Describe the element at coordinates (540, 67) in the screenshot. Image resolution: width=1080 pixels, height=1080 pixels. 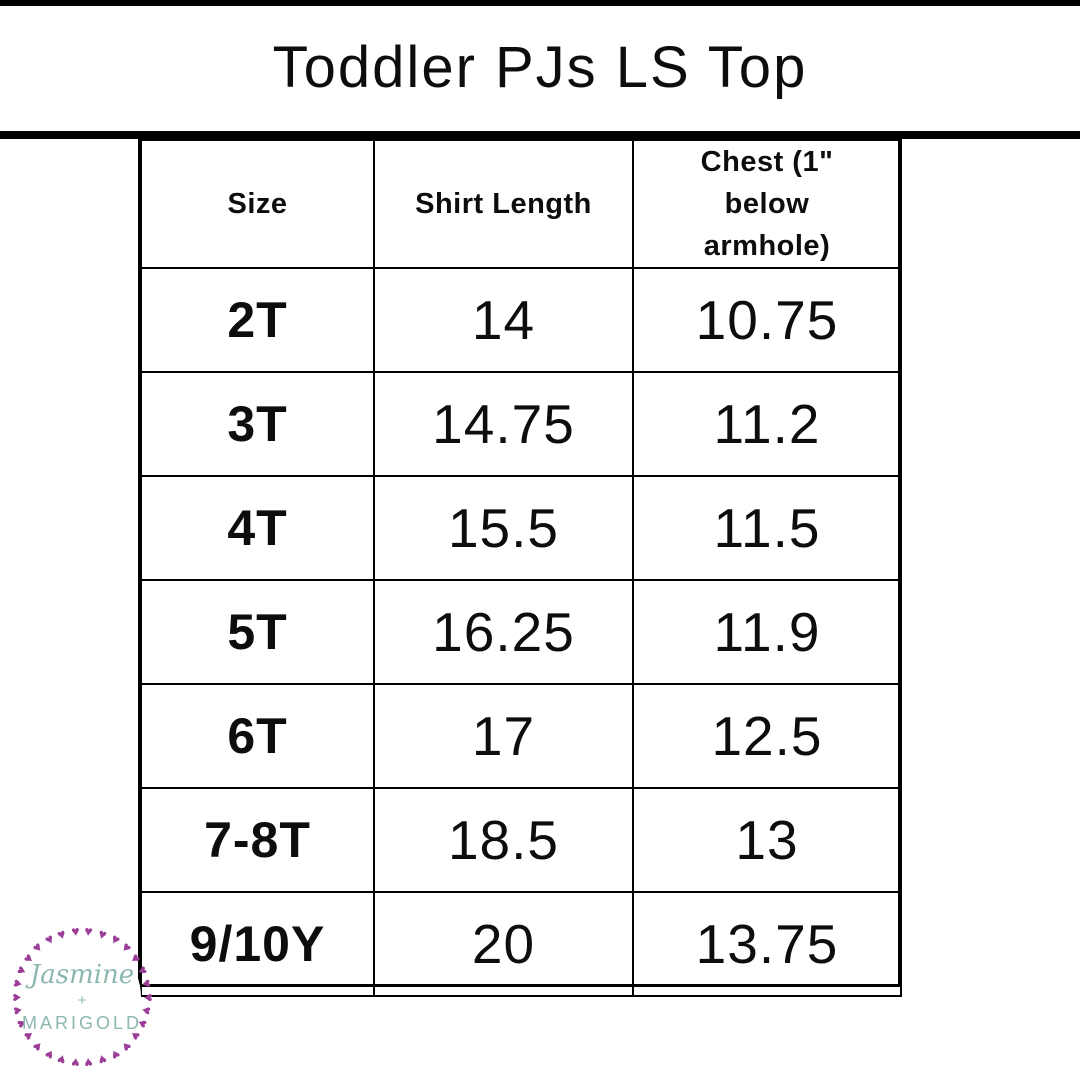
I see `page-title: Toddler PJs LS Top` at that location.